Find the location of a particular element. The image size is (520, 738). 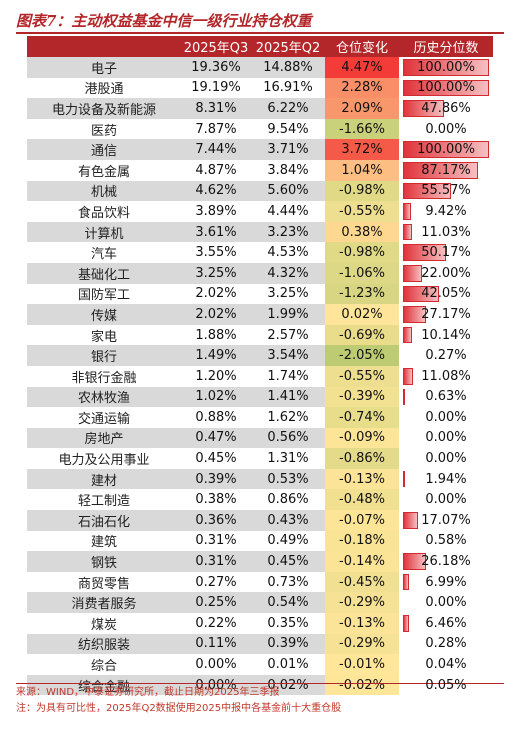

chart-title: 图表7：主动权益基金中信一级行业持仓权重 is located at coordinates (164, 21).